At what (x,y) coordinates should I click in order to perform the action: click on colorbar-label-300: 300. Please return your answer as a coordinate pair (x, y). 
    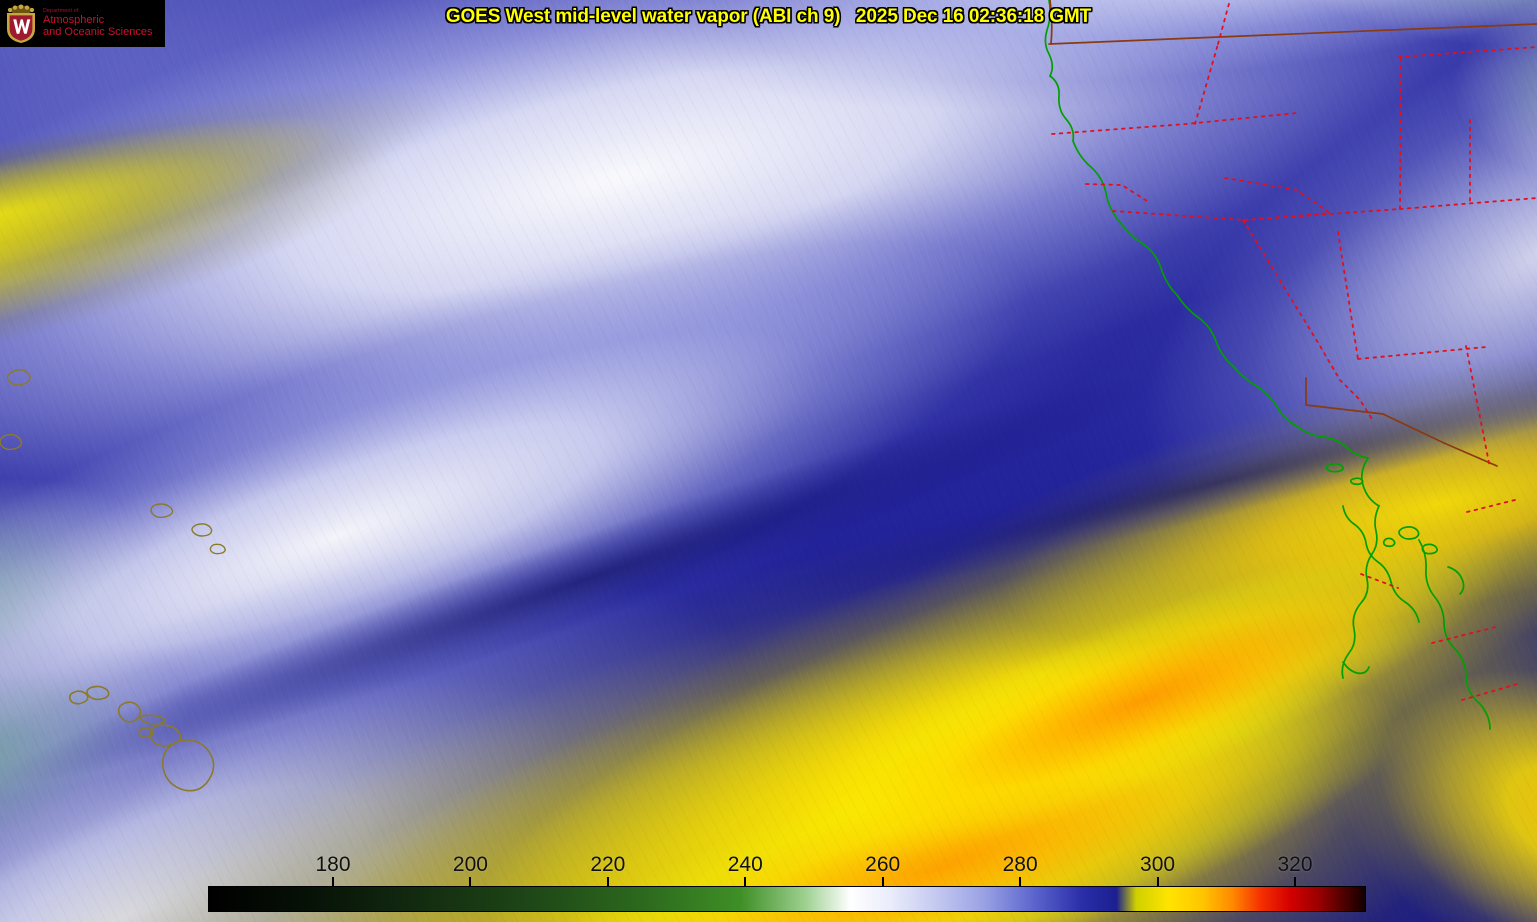
    Looking at the image, I should click on (1158, 864).